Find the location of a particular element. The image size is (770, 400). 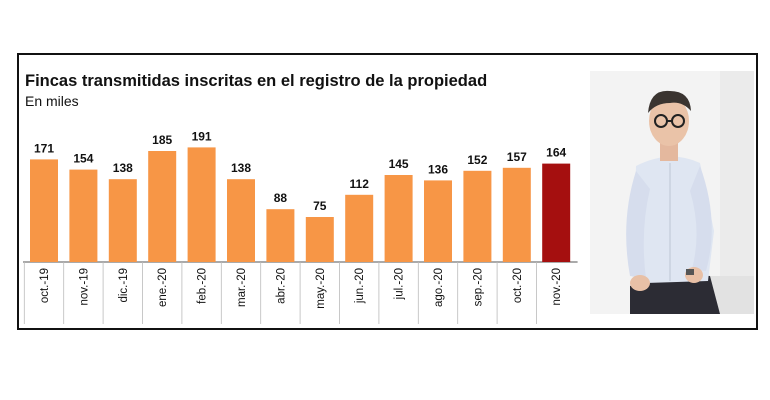

x-tick-label: dic.-19 is located at coordinates (124, 285).